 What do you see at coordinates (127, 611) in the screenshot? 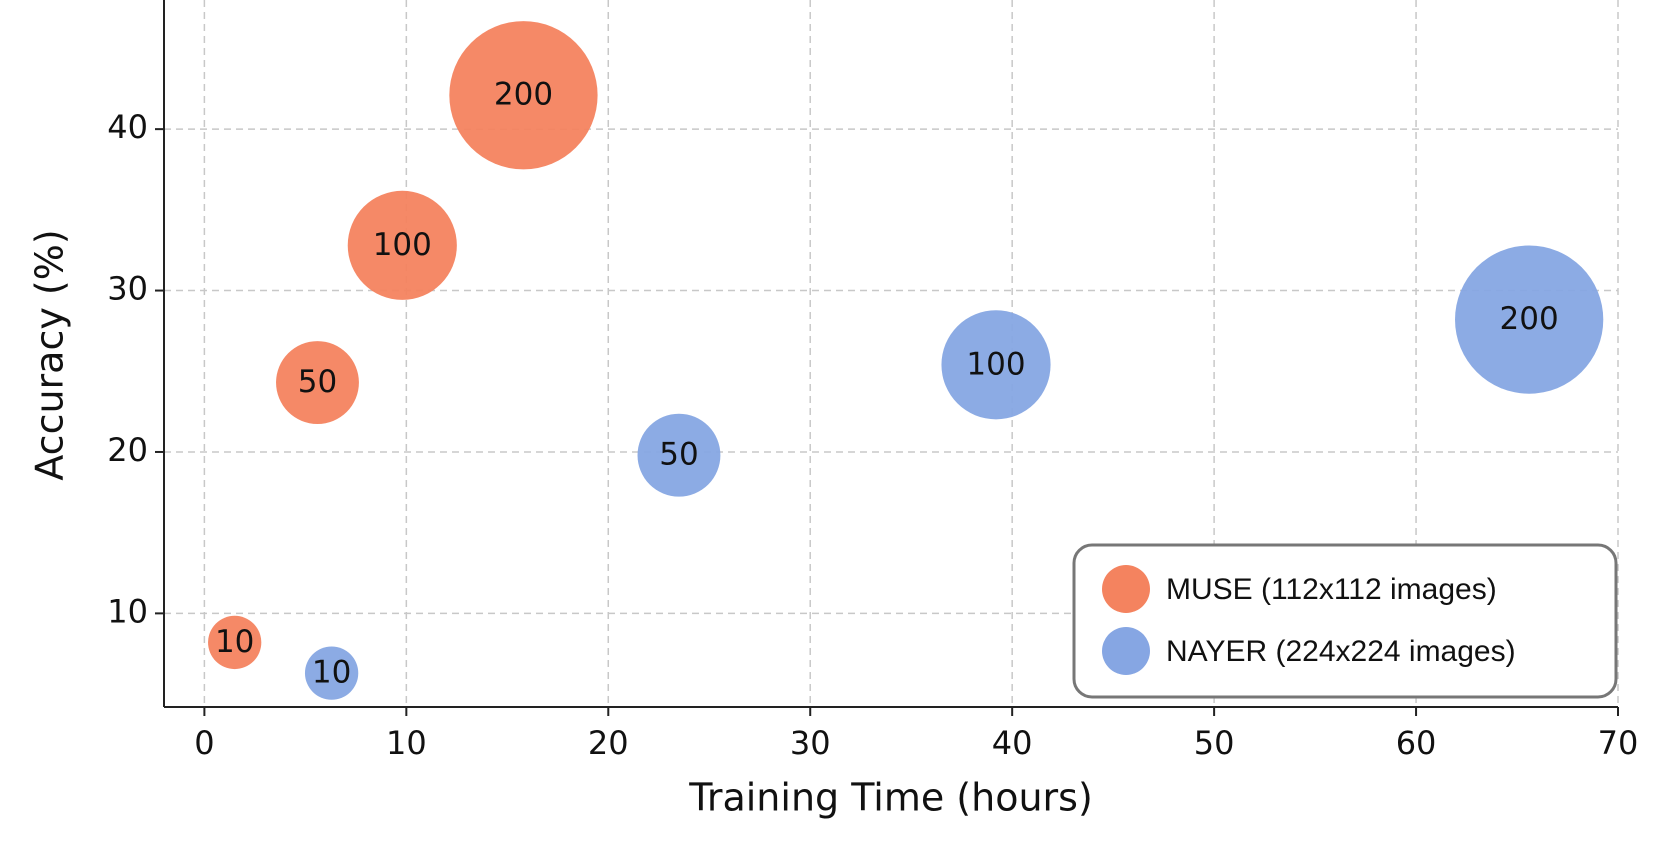
I see `y-tick-label: 10` at bounding box center [127, 611].